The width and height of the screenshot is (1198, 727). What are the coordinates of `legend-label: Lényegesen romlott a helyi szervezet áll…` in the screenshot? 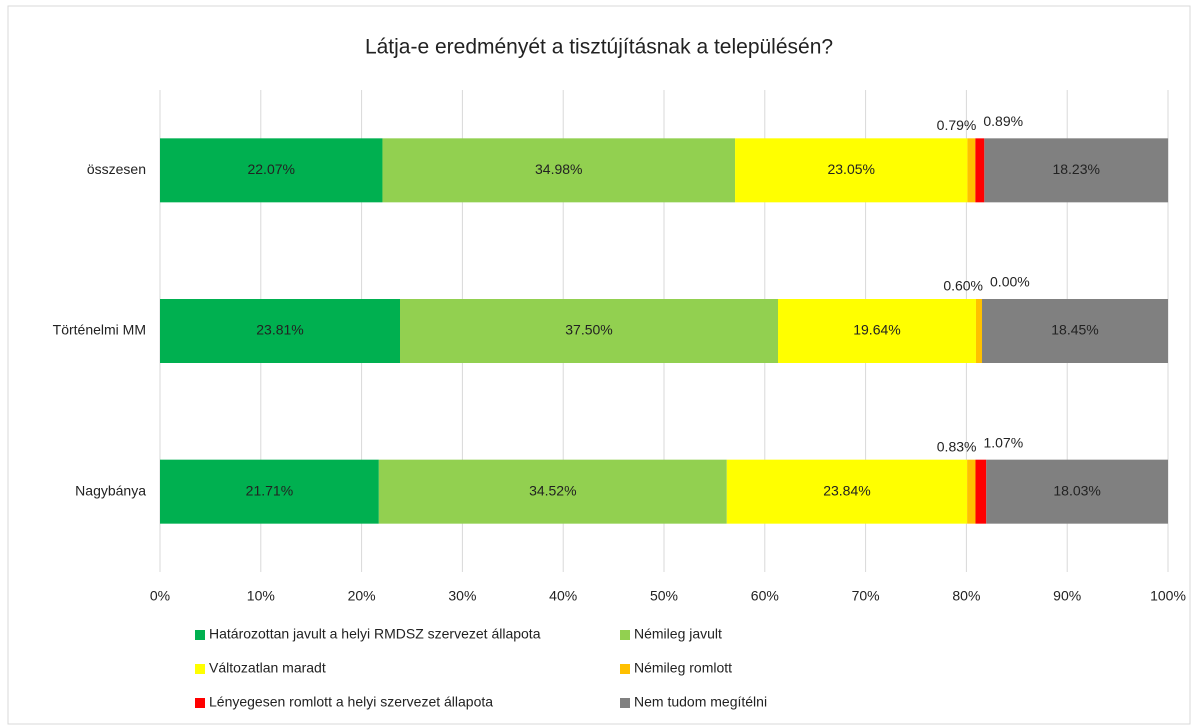 It's located at (351, 702).